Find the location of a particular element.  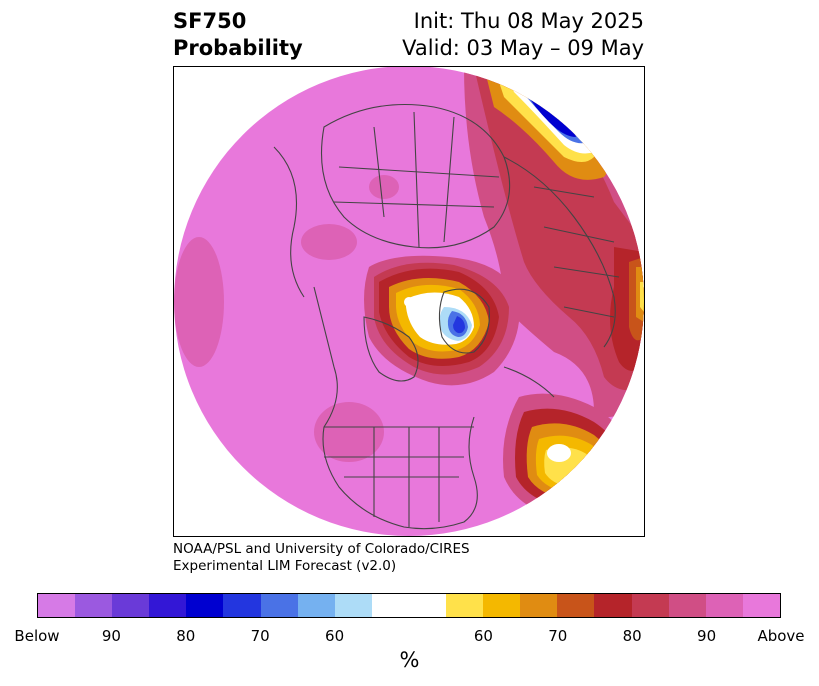

title-left: SF750 Probability is located at coordinates (238, 35).